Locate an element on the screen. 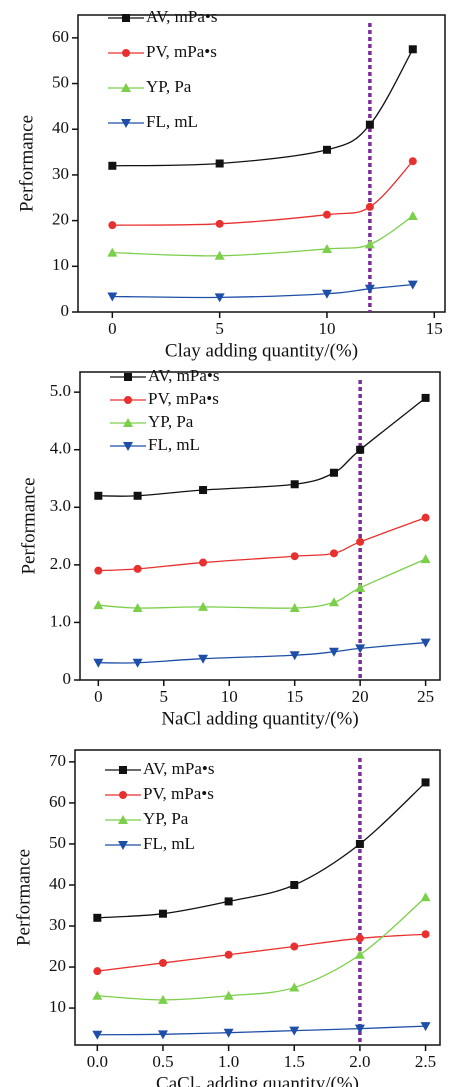  y-tick-label: 0 is located at coordinates (65, 310).